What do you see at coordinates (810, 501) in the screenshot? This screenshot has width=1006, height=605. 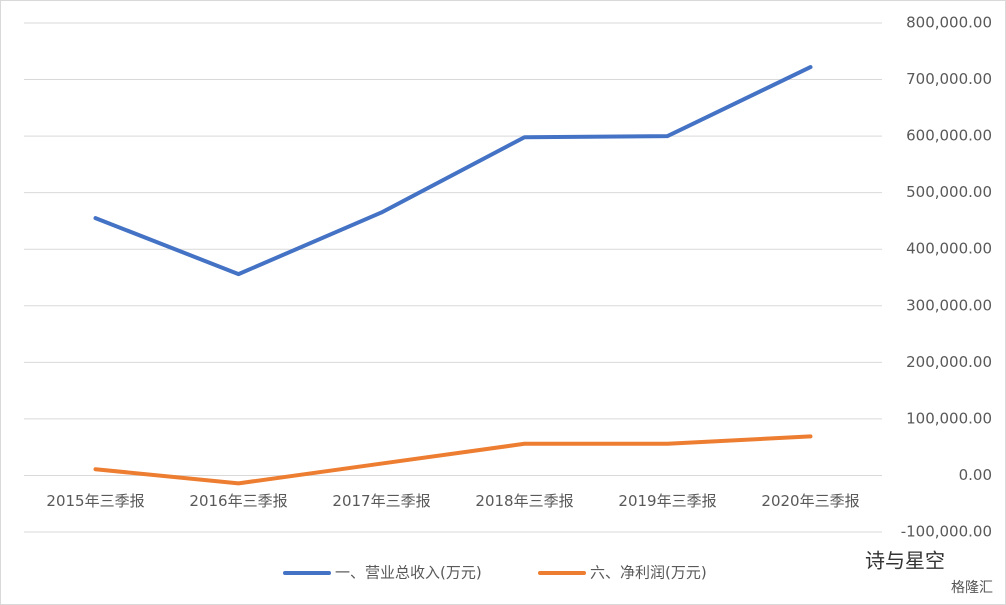 I see `x-tick-label: 2020年三季报` at bounding box center [810, 501].